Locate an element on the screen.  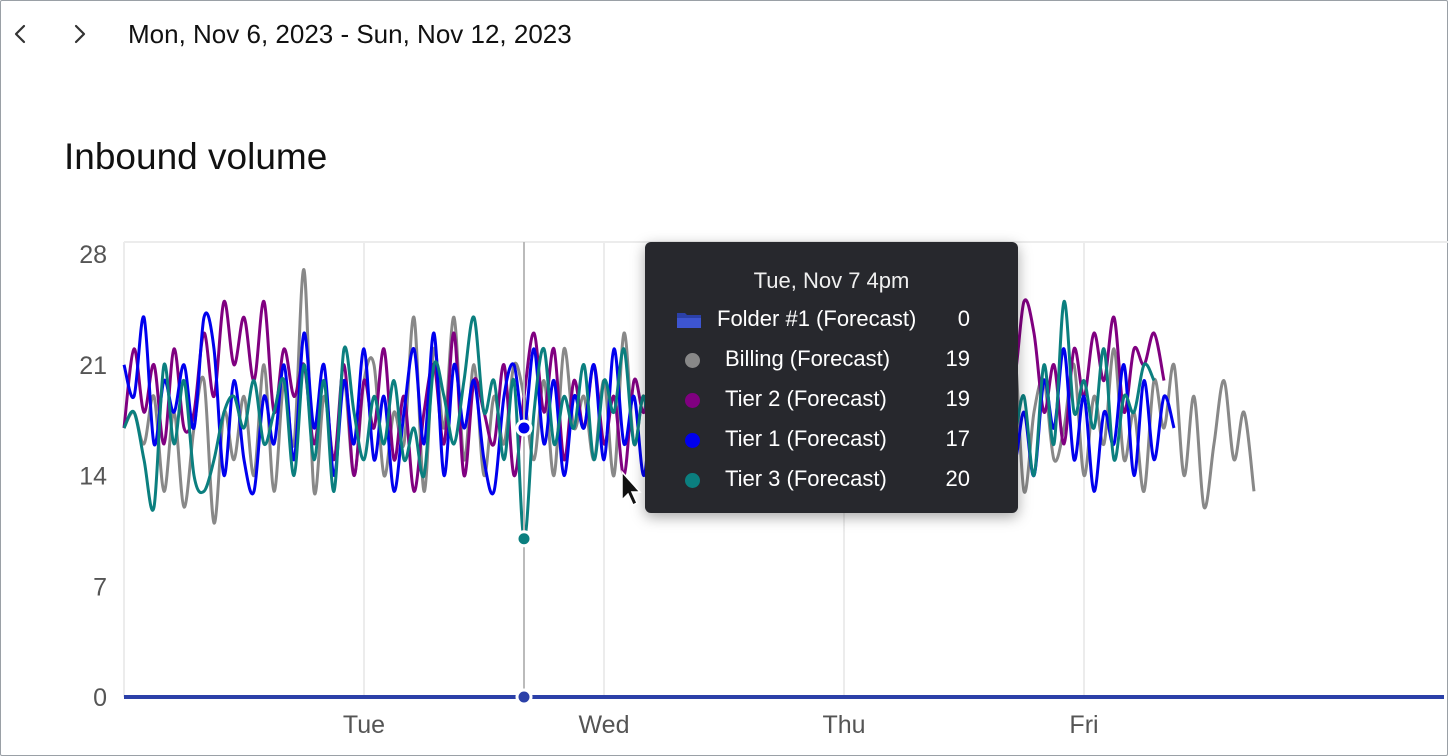
chart-title: Inbound volume is located at coordinates (196, 156).